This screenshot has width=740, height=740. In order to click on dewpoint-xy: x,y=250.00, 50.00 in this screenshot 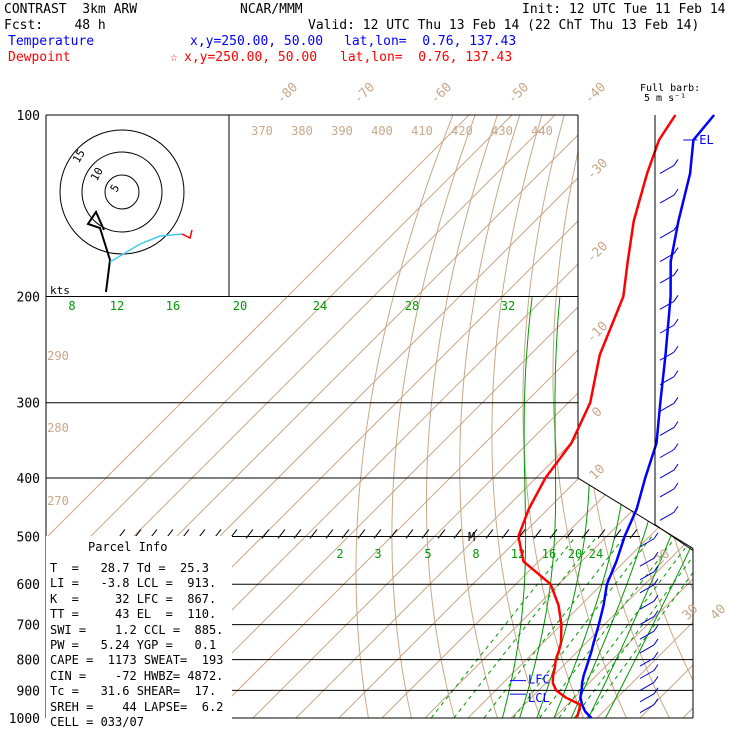, I will do `click(251, 57)`.